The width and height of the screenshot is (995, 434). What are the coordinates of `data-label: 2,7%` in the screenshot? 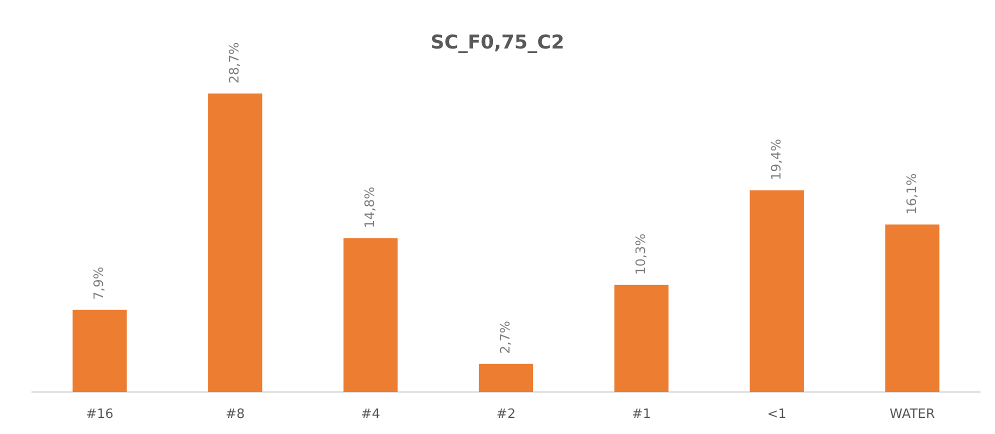 It's located at (506, 337).